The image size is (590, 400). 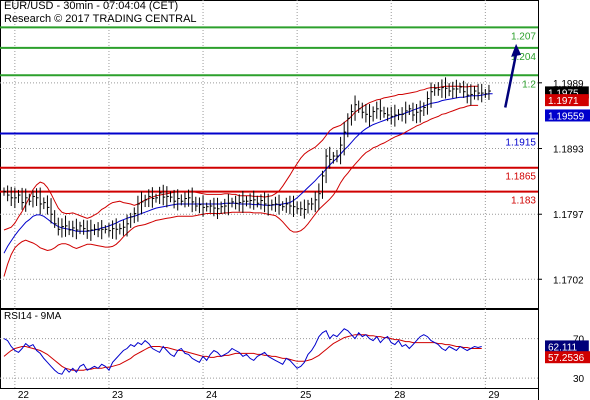 I want to click on y-tick-label: 1.1702, so click(x=568, y=280).